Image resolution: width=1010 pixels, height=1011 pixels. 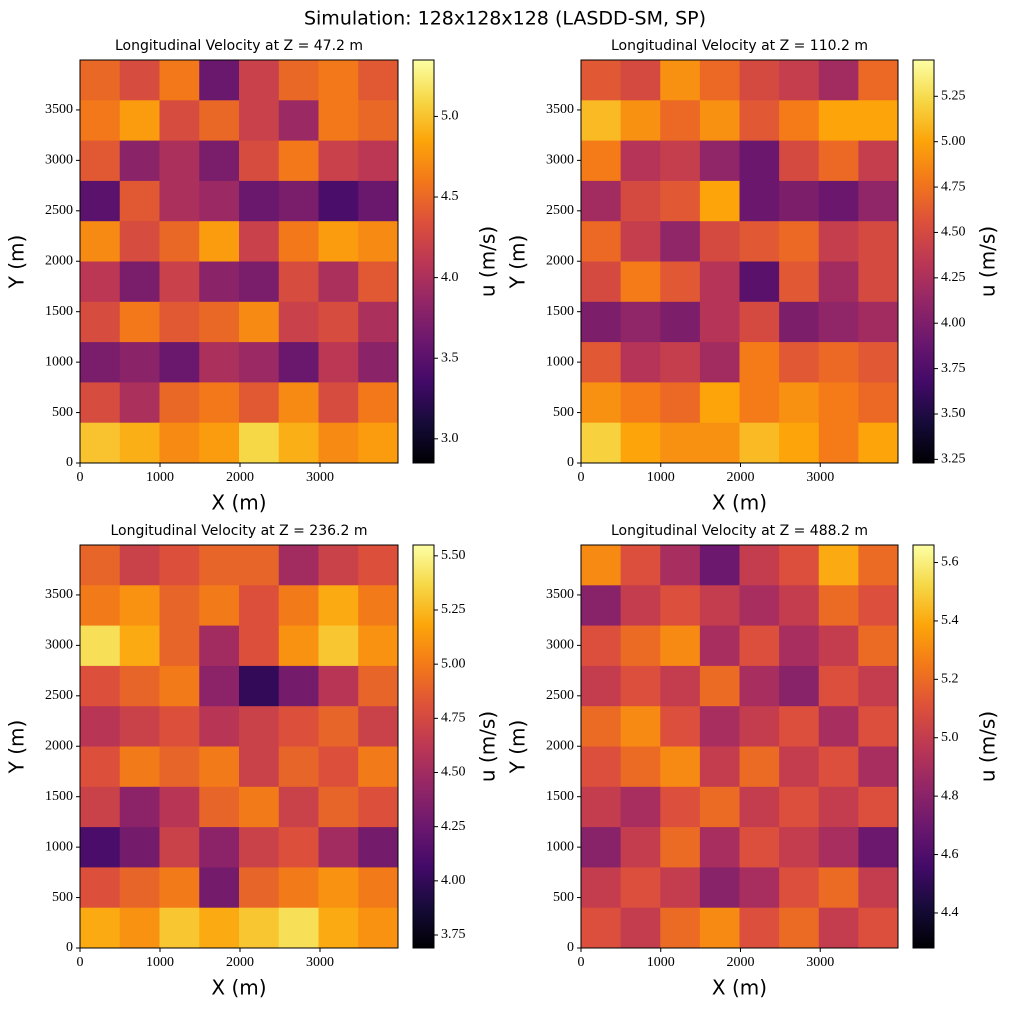 I want to click on y-tick-label: 1500, so click(x=59, y=311).